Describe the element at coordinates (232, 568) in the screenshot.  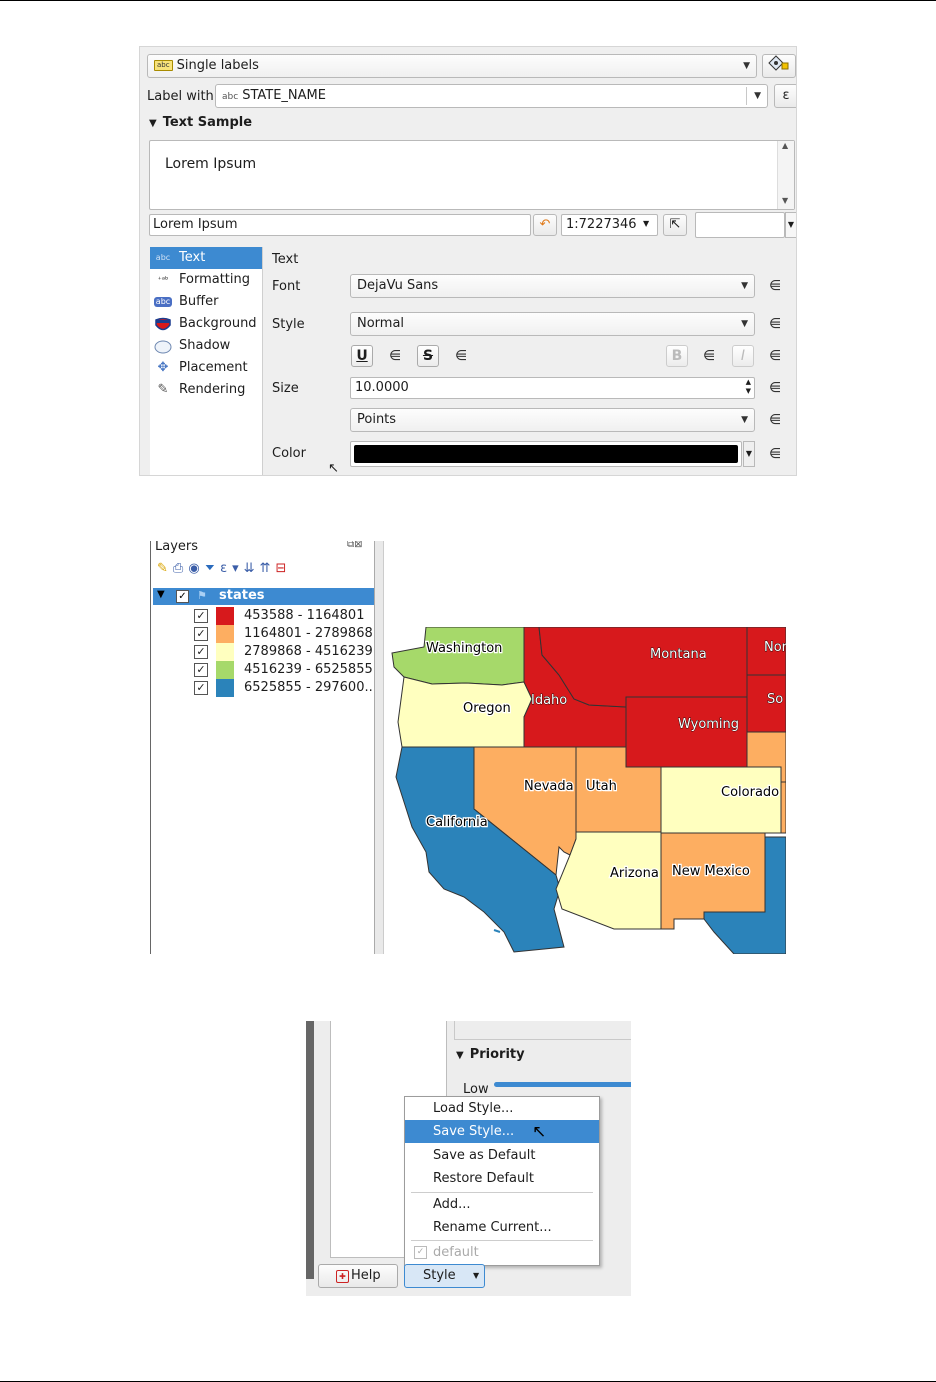
I see `expression-filter-icon: ε▾` at that location.